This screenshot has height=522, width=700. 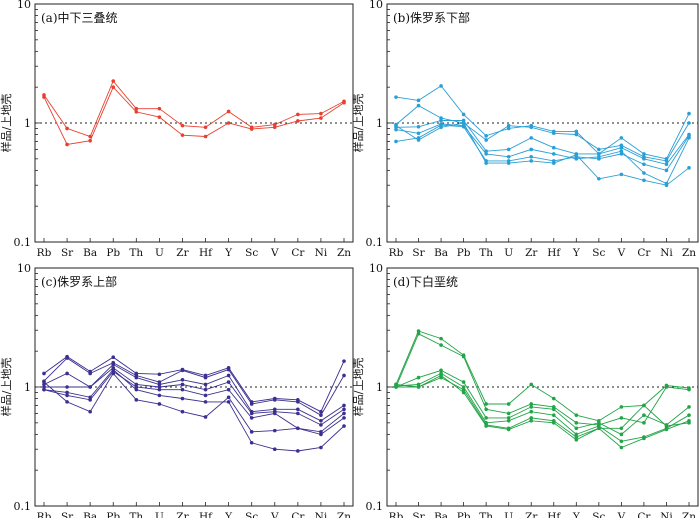 What do you see at coordinates (182, 514) in the screenshot?
I see `x-tick-label: Zr` at bounding box center [182, 514].